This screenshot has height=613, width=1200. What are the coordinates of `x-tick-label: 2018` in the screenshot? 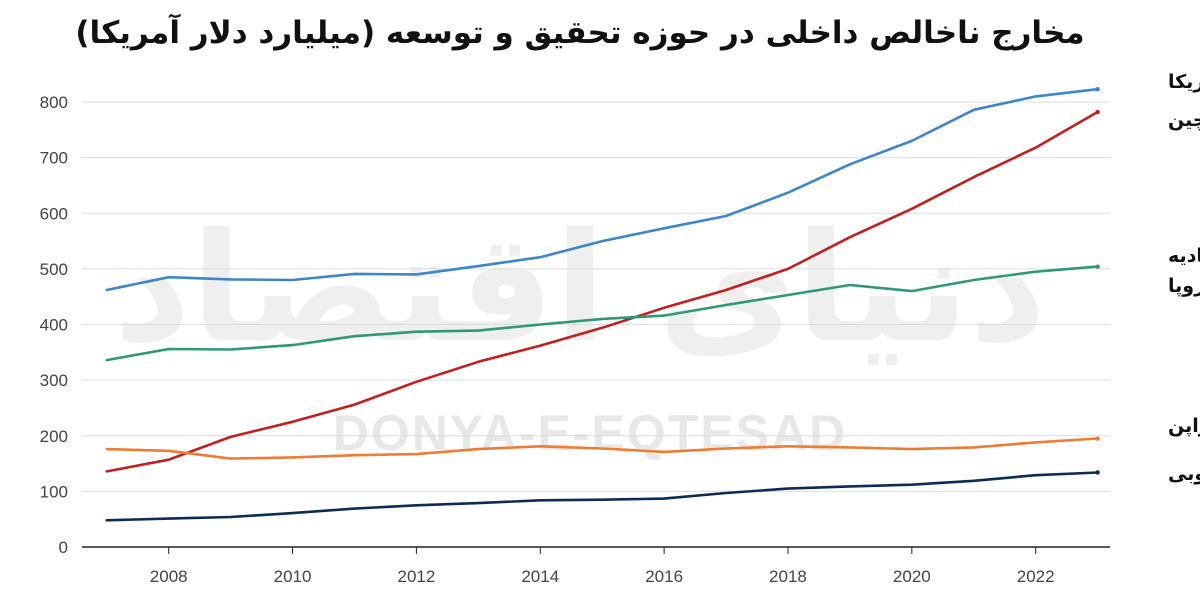 It's located at (788, 576).